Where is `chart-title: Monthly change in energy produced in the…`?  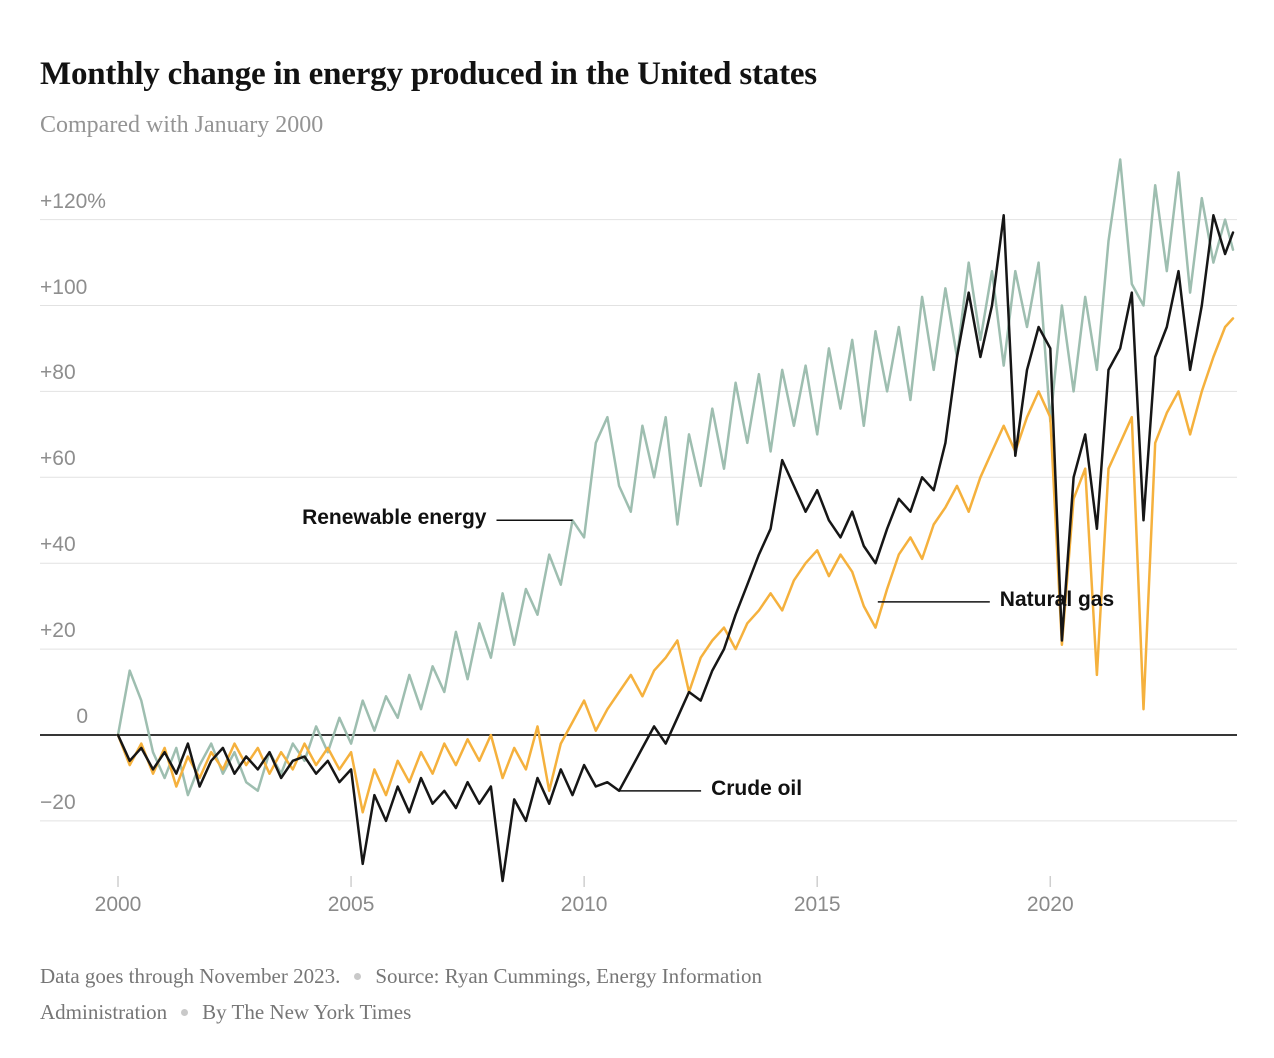 chart-title: Monthly change in energy produced in the… is located at coordinates (428, 74).